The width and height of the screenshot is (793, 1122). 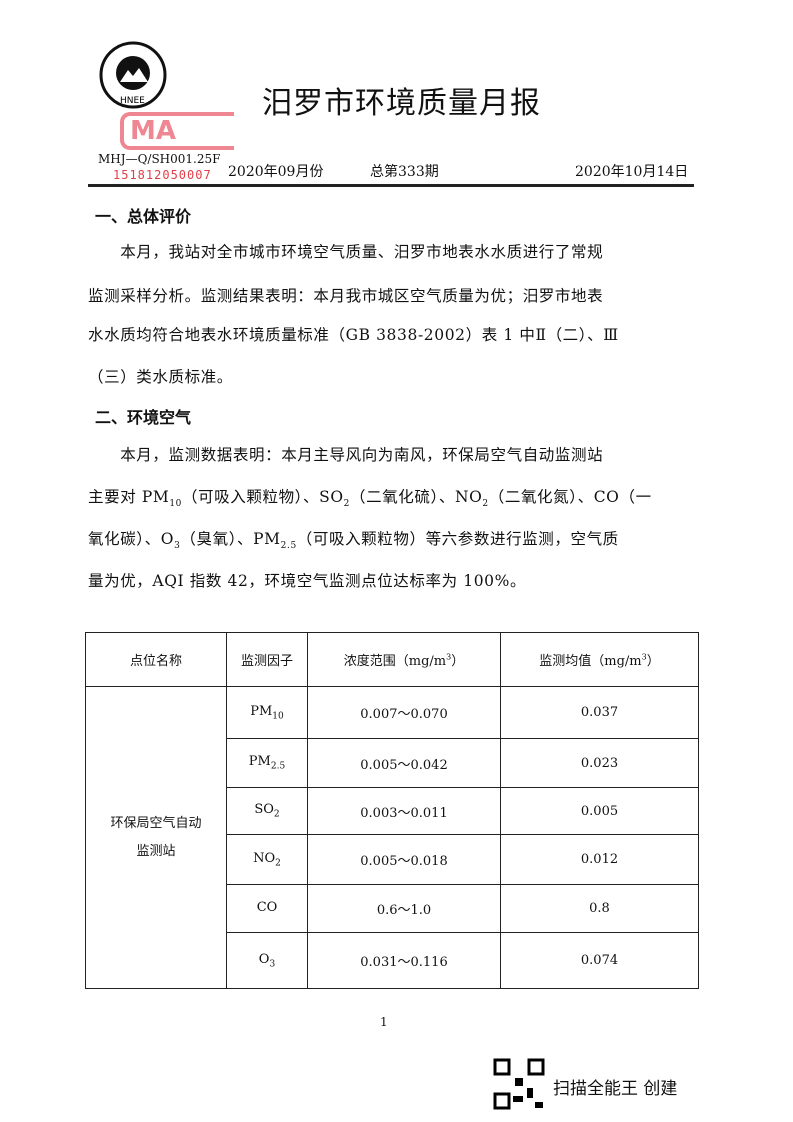 What do you see at coordinates (267, 712) in the screenshot?
I see `factor-cell: PM10` at bounding box center [267, 712].